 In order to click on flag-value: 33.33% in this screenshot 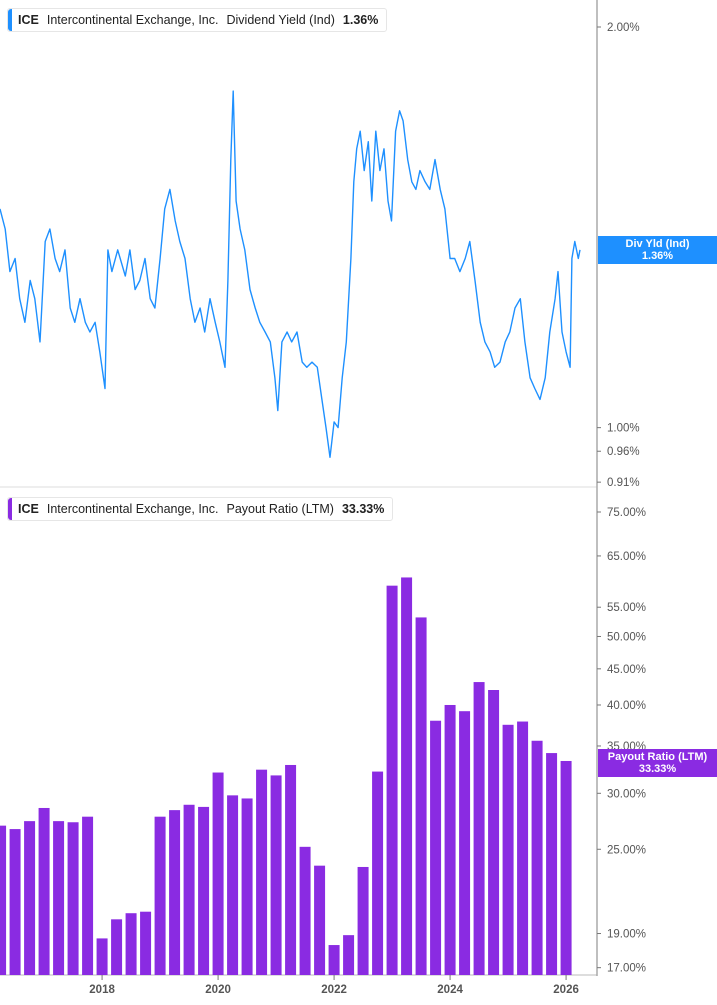, I will do `click(657, 769)`.